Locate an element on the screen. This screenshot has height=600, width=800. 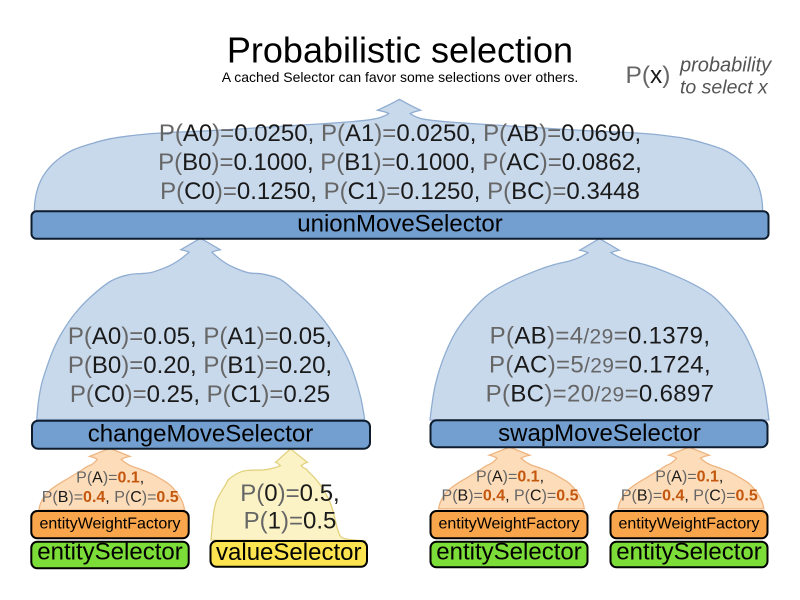
svg-text: P(1)=0.5 is located at coordinates (290, 521).